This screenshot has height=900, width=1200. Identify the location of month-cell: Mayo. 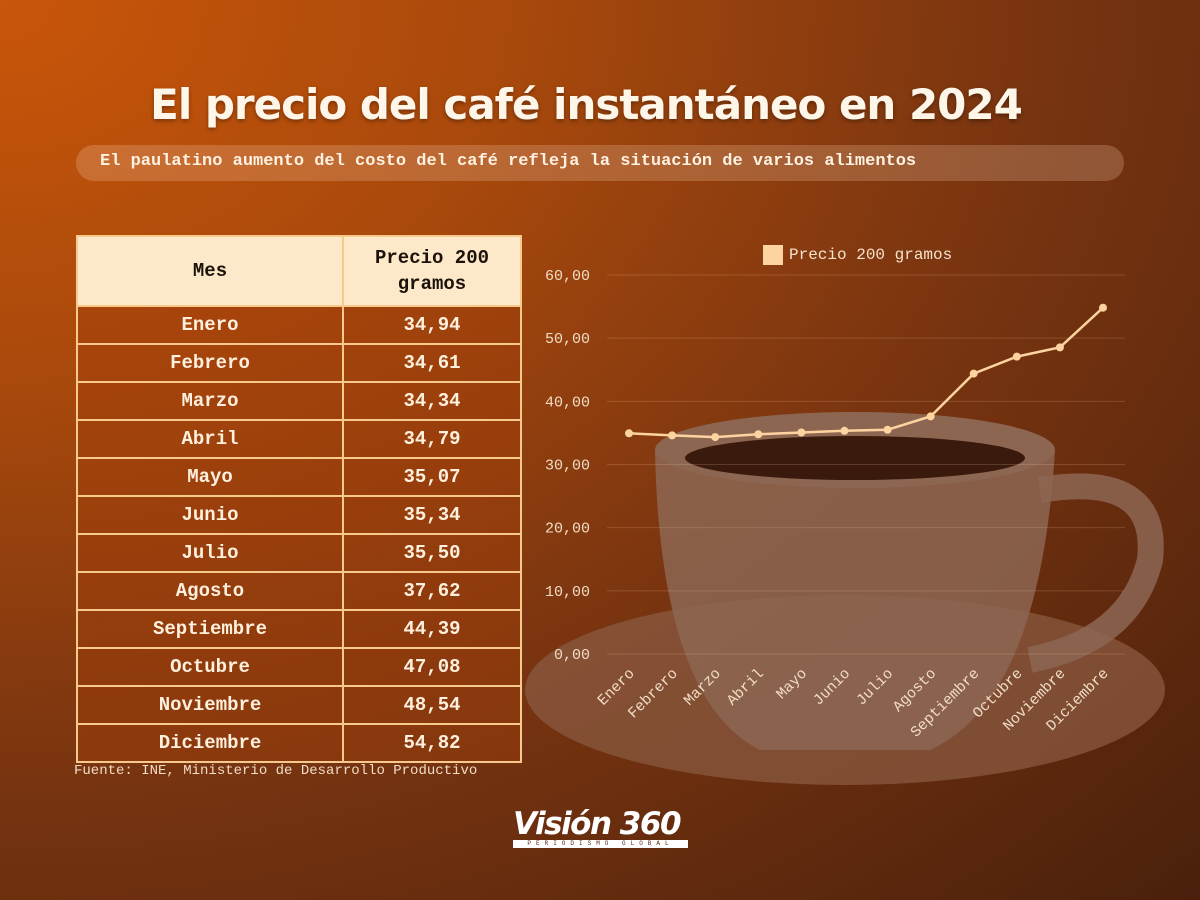
(210, 477).